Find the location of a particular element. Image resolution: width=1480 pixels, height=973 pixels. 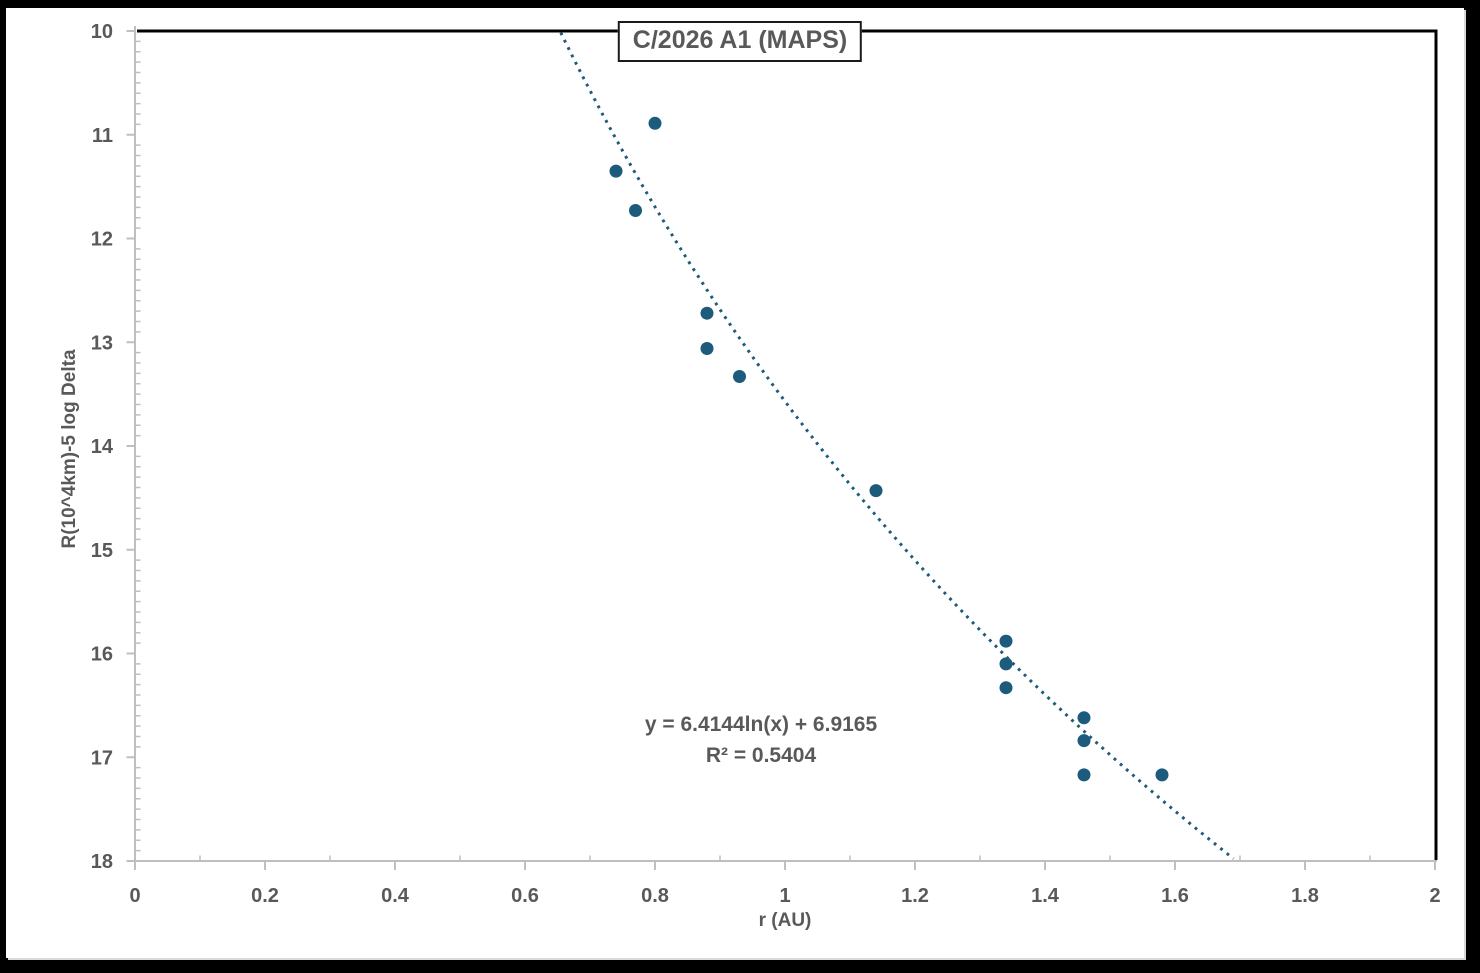

trendline-annotation: y = 6.4144ln(x) + 6.9165 R² = 0.5404 is located at coordinates (761, 740).